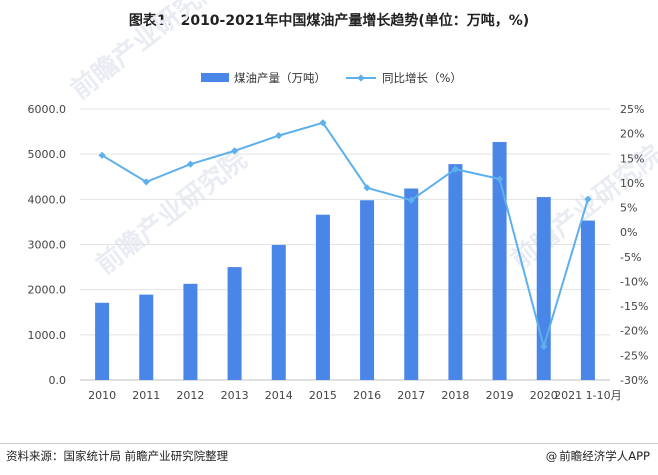 This screenshot has width=658, height=475. I want to click on source-note: 资料来源：国家统计局 前瞻产业研究院整理, so click(117, 456).